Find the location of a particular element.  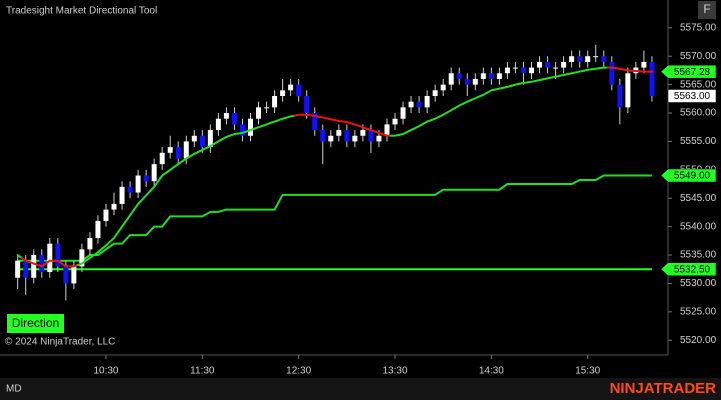

price-marker-label: 5549.00 is located at coordinates (692, 176).